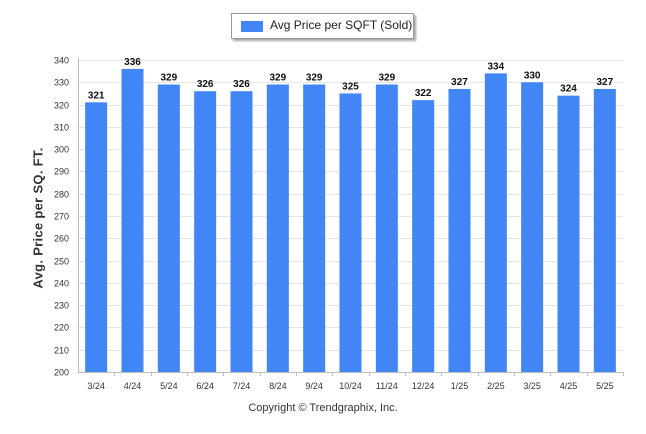  I want to click on x-tick-label: 4/24, so click(133, 386).